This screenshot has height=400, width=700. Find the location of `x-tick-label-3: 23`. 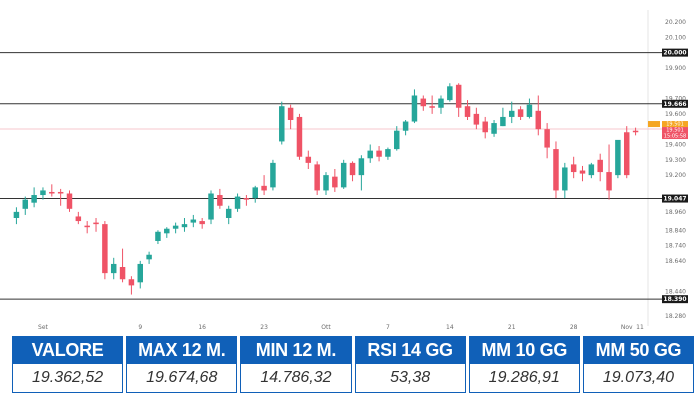

x-tick-label-3: 23 is located at coordinates (264, 327).